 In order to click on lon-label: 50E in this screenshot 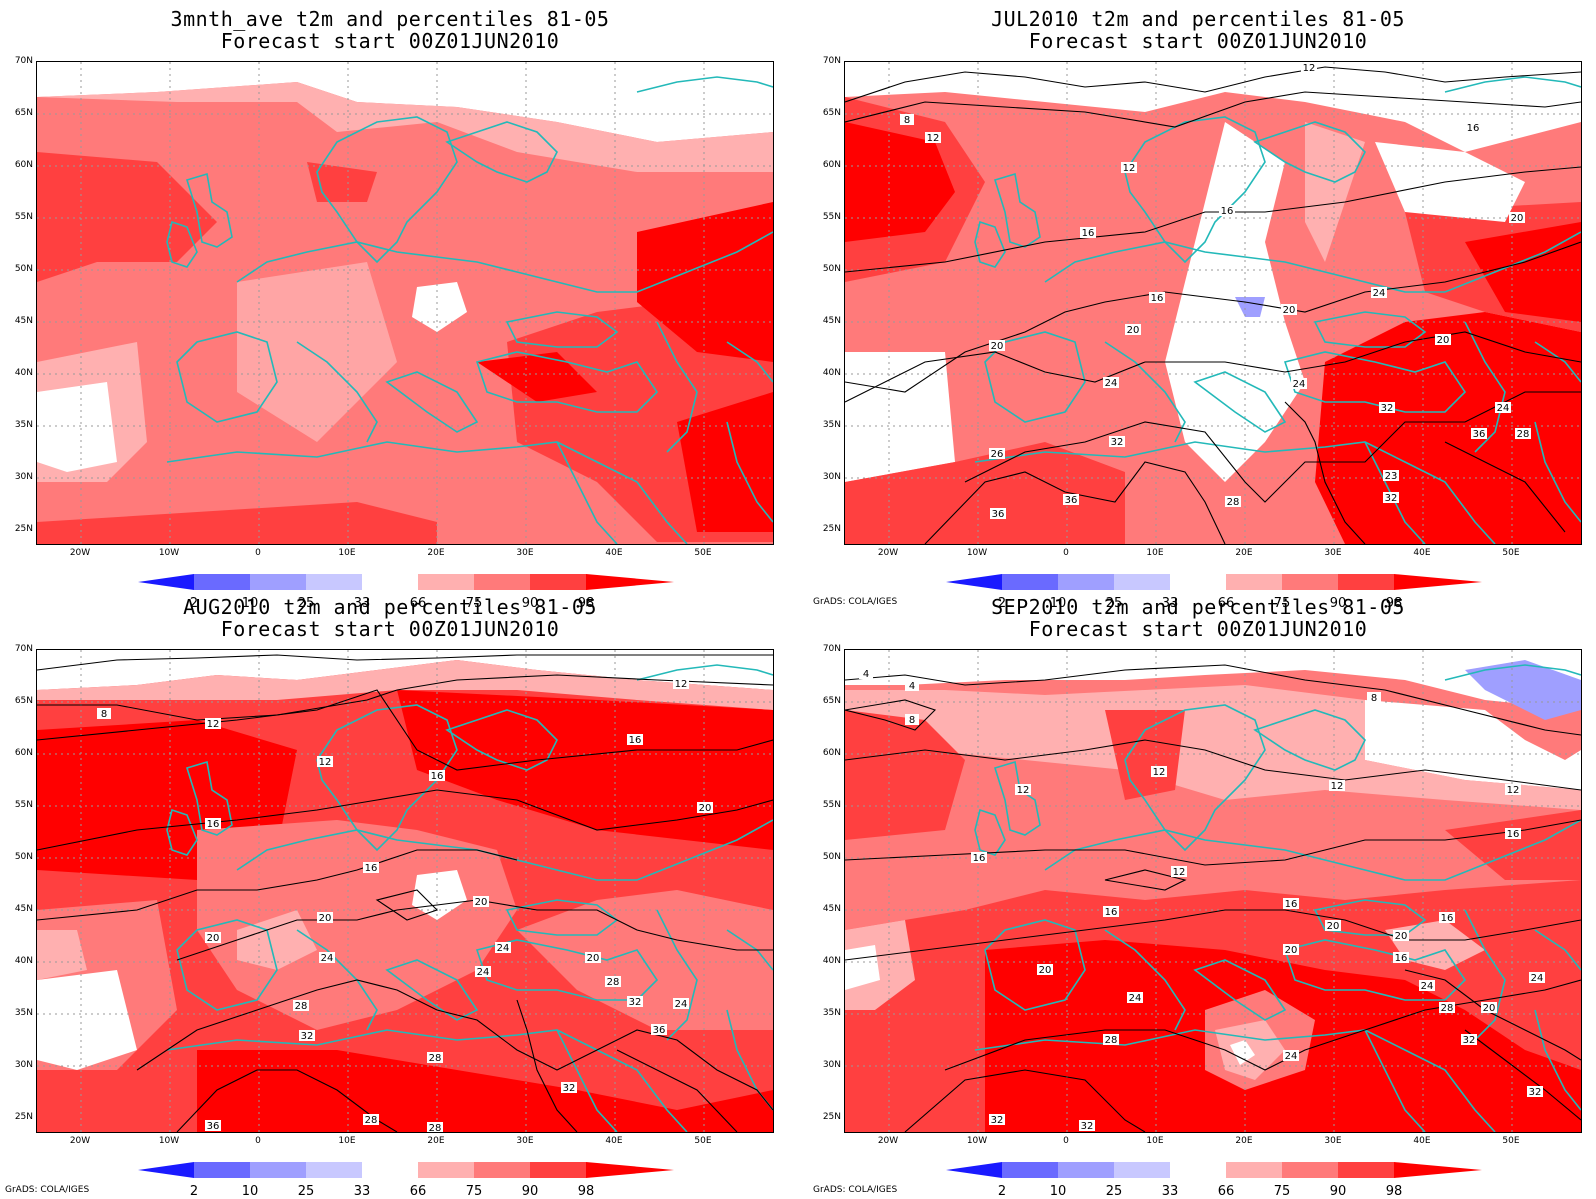, I will do `click(703, 553)`.